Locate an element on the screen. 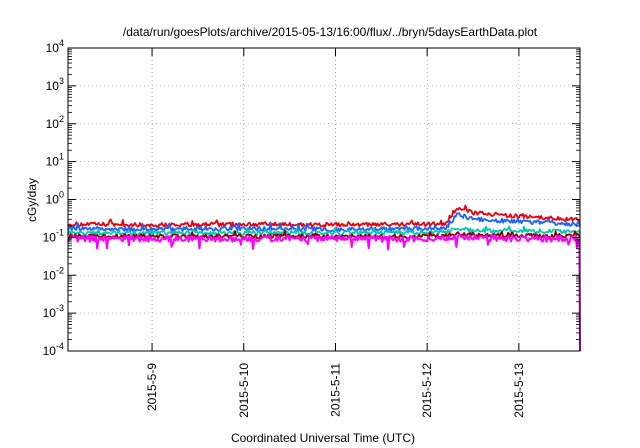  y-axis-label: cGy/day is located at coordinates (32, 200).